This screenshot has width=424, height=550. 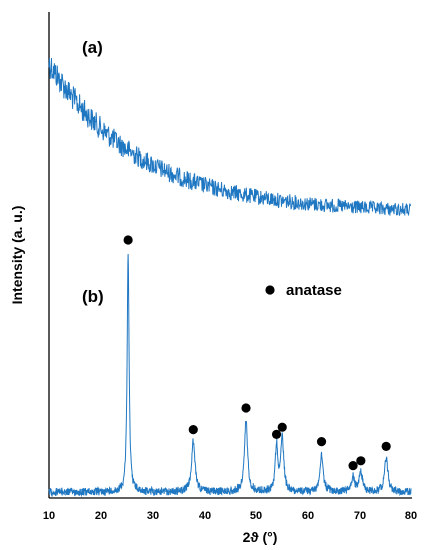 What do you see at coordinates (49, 516) in the screenshot?
I see `x-tick-label: 10` at bounding box center [49, 516].